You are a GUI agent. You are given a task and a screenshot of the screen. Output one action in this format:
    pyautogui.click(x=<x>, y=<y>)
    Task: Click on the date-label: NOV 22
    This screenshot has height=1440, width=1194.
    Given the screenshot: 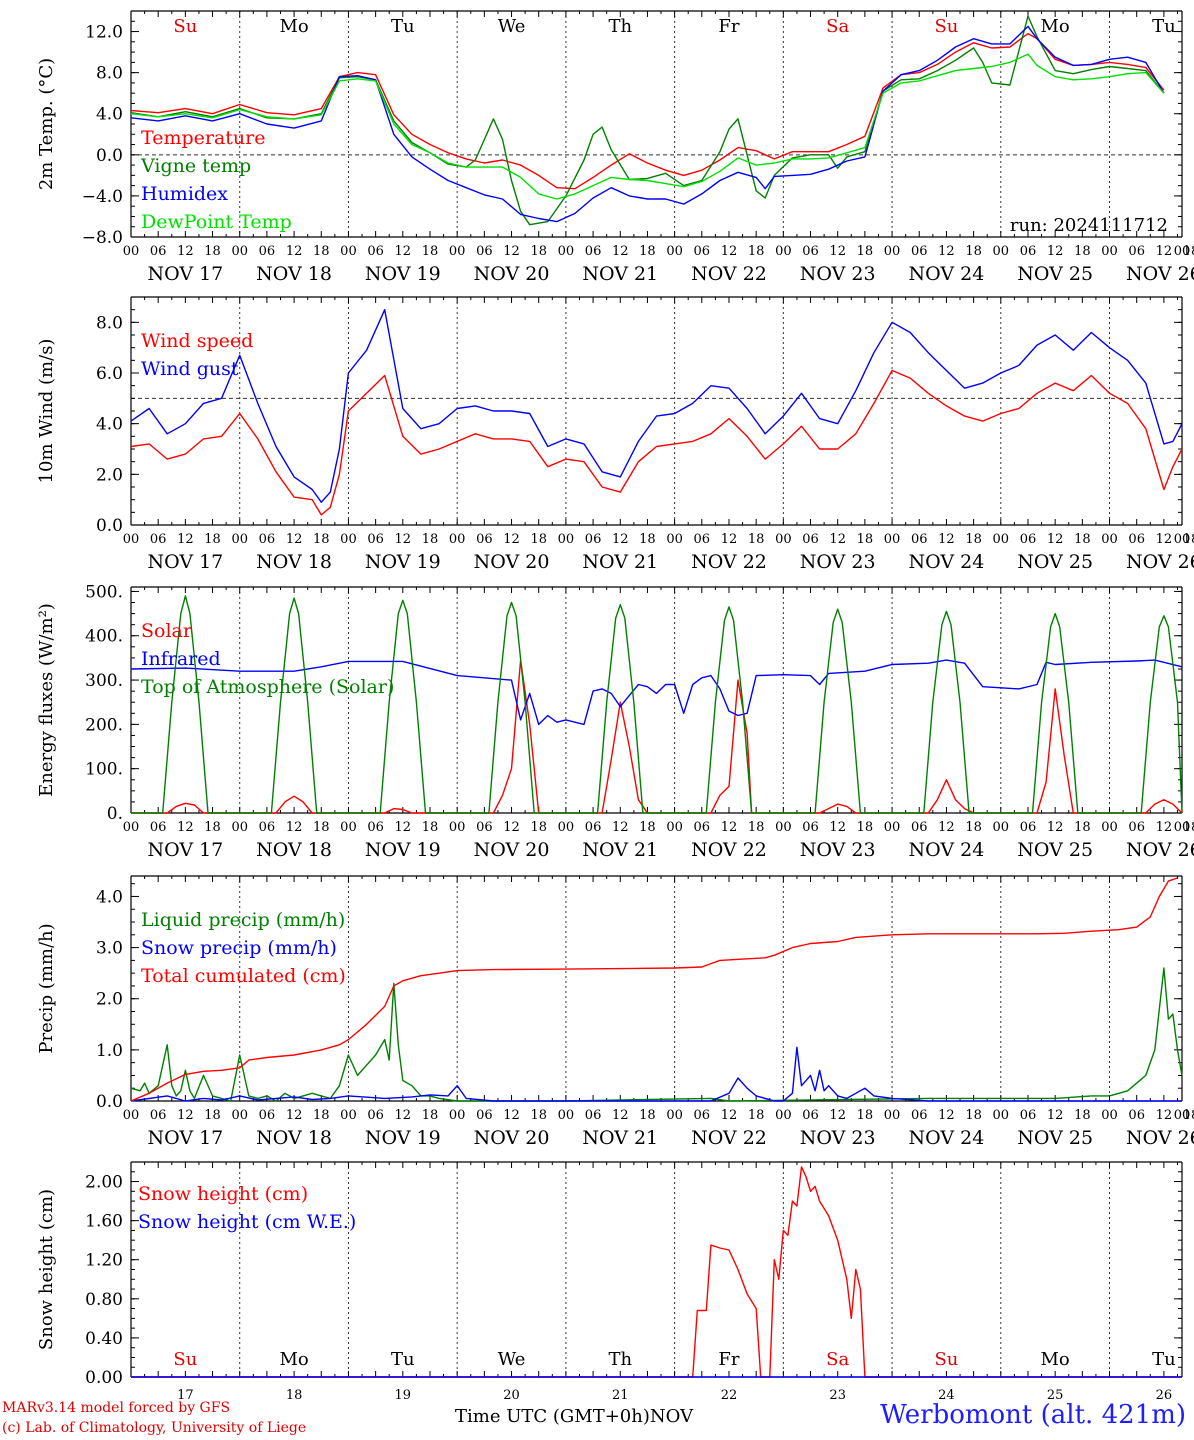 What is the action you would take?
    pyautogui.click(x=729, y=850)
    